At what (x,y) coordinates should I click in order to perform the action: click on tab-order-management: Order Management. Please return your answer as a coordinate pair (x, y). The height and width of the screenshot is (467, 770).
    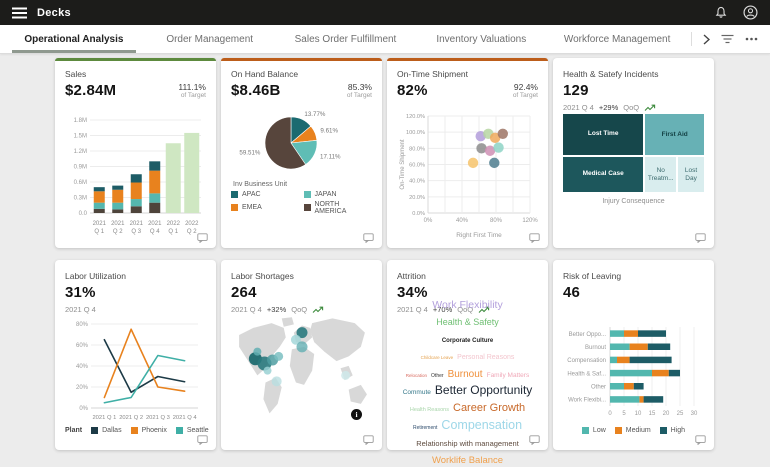
    Looking at the image, I should click on (210, 39).